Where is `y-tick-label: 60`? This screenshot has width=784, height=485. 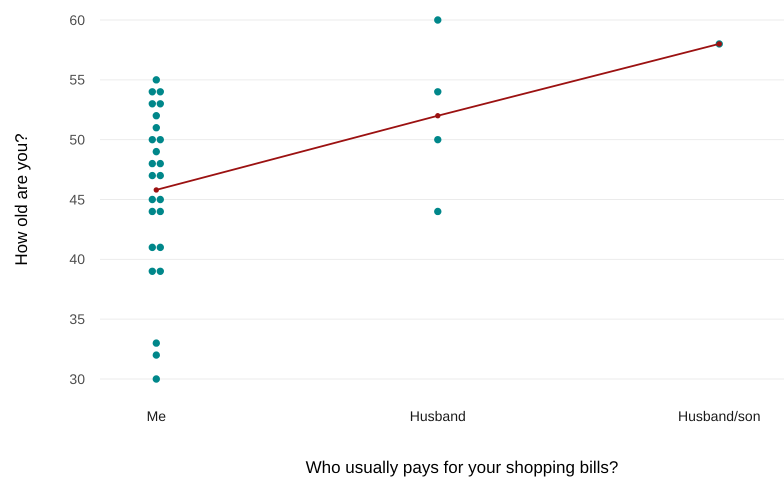
y-tick-label: 60 is located at coordinates (77, 20).